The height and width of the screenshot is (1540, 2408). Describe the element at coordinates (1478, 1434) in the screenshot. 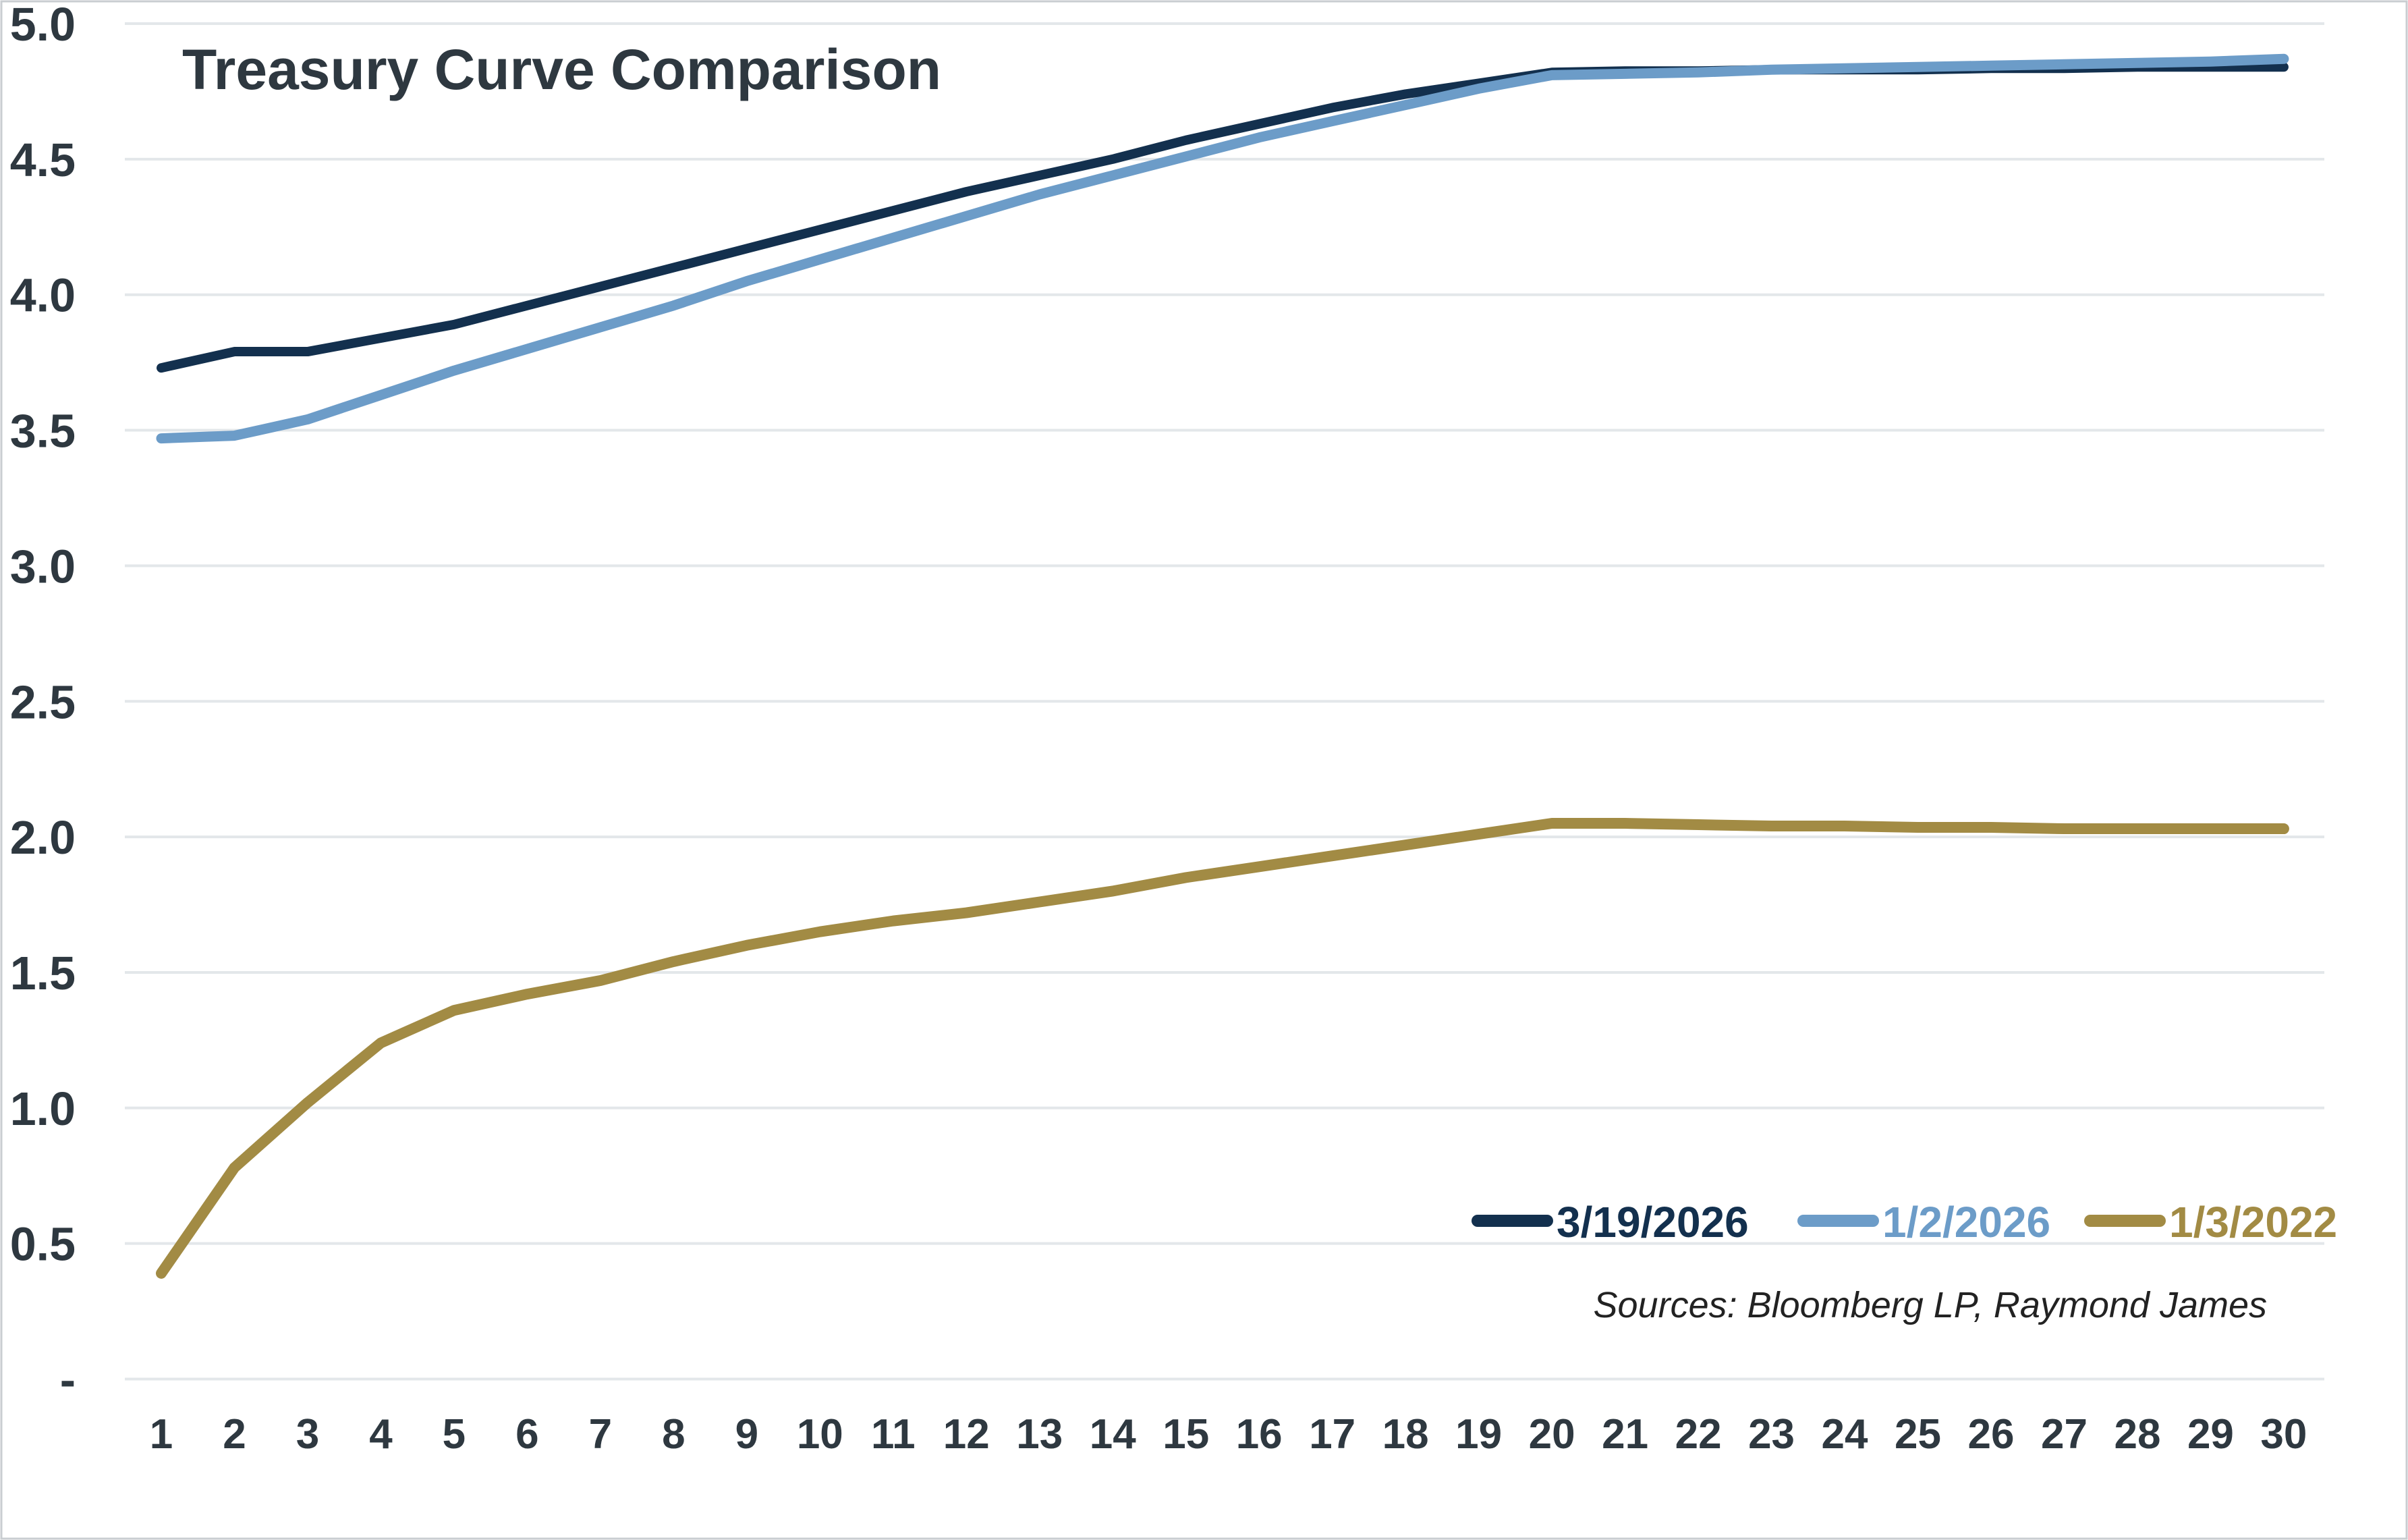

I see `x-tick-label: 19` at that location.